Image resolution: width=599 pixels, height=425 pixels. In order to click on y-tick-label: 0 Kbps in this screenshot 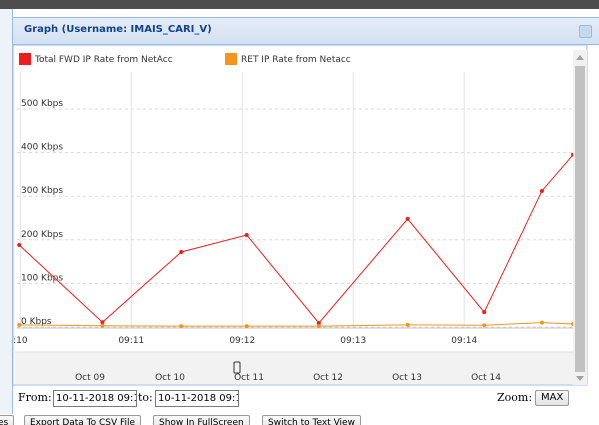, I will do `click(36, 322)`.